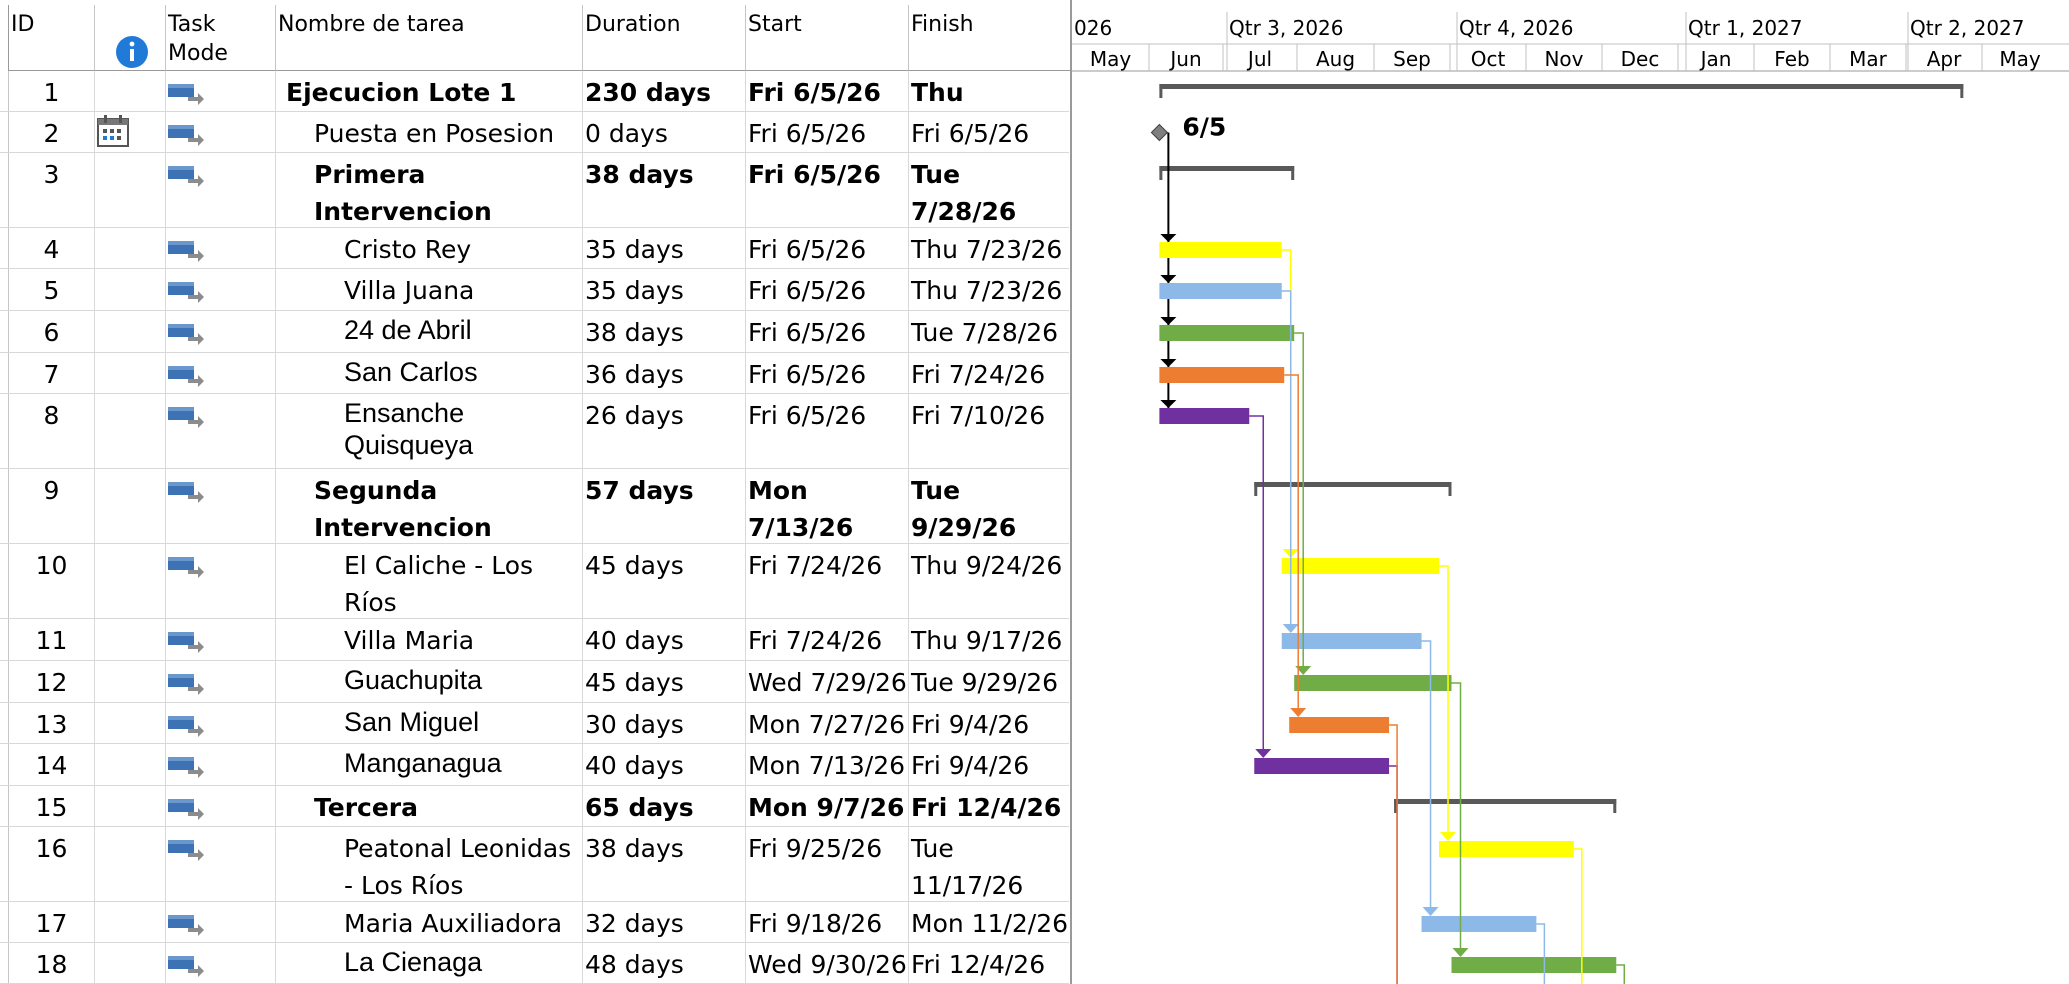 Image resolution: width=2069 pixels, height=984 pixels. What do you see at coordinates (663, 806) in the screenshot?
I see `task-duration: 65 days` at bounding box center [663, 806].